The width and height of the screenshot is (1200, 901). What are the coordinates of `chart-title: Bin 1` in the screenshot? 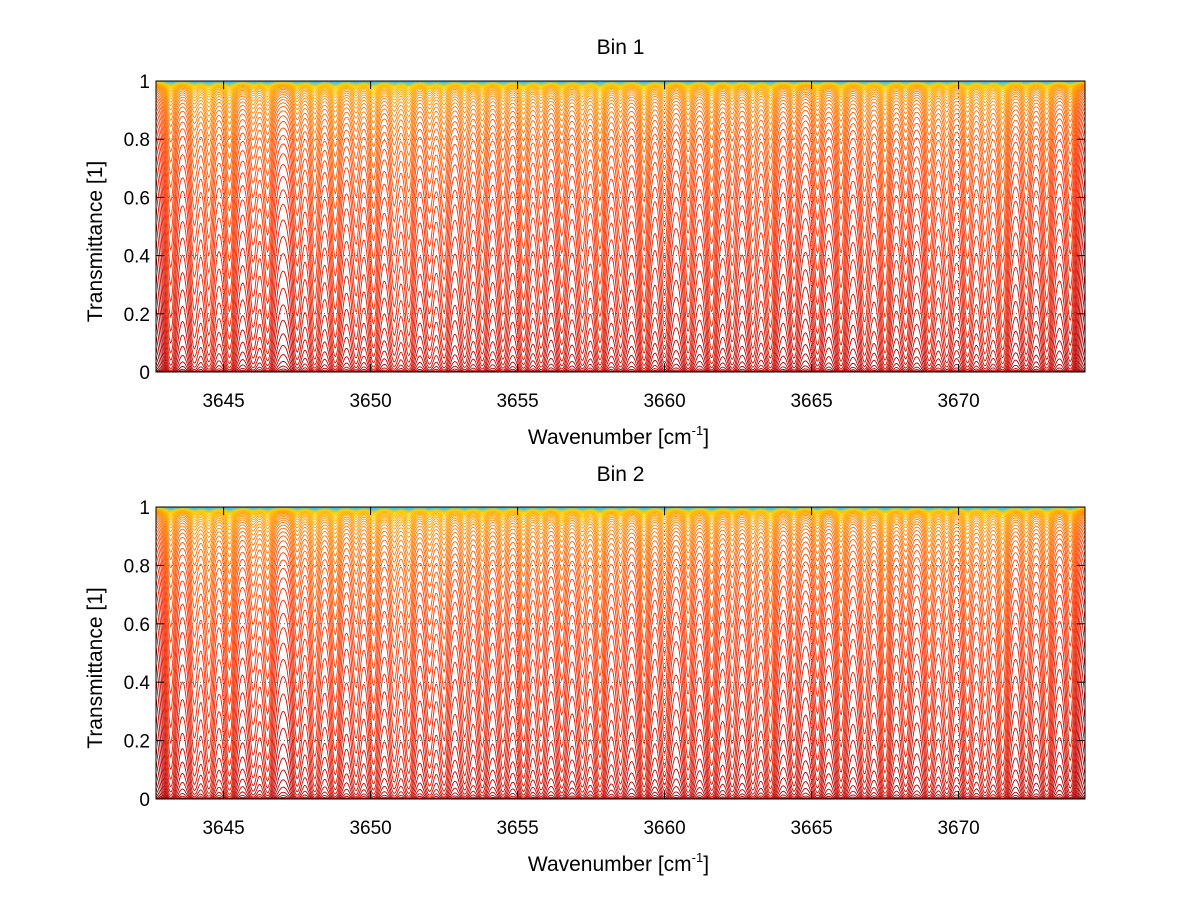 It's located at (621, 47).